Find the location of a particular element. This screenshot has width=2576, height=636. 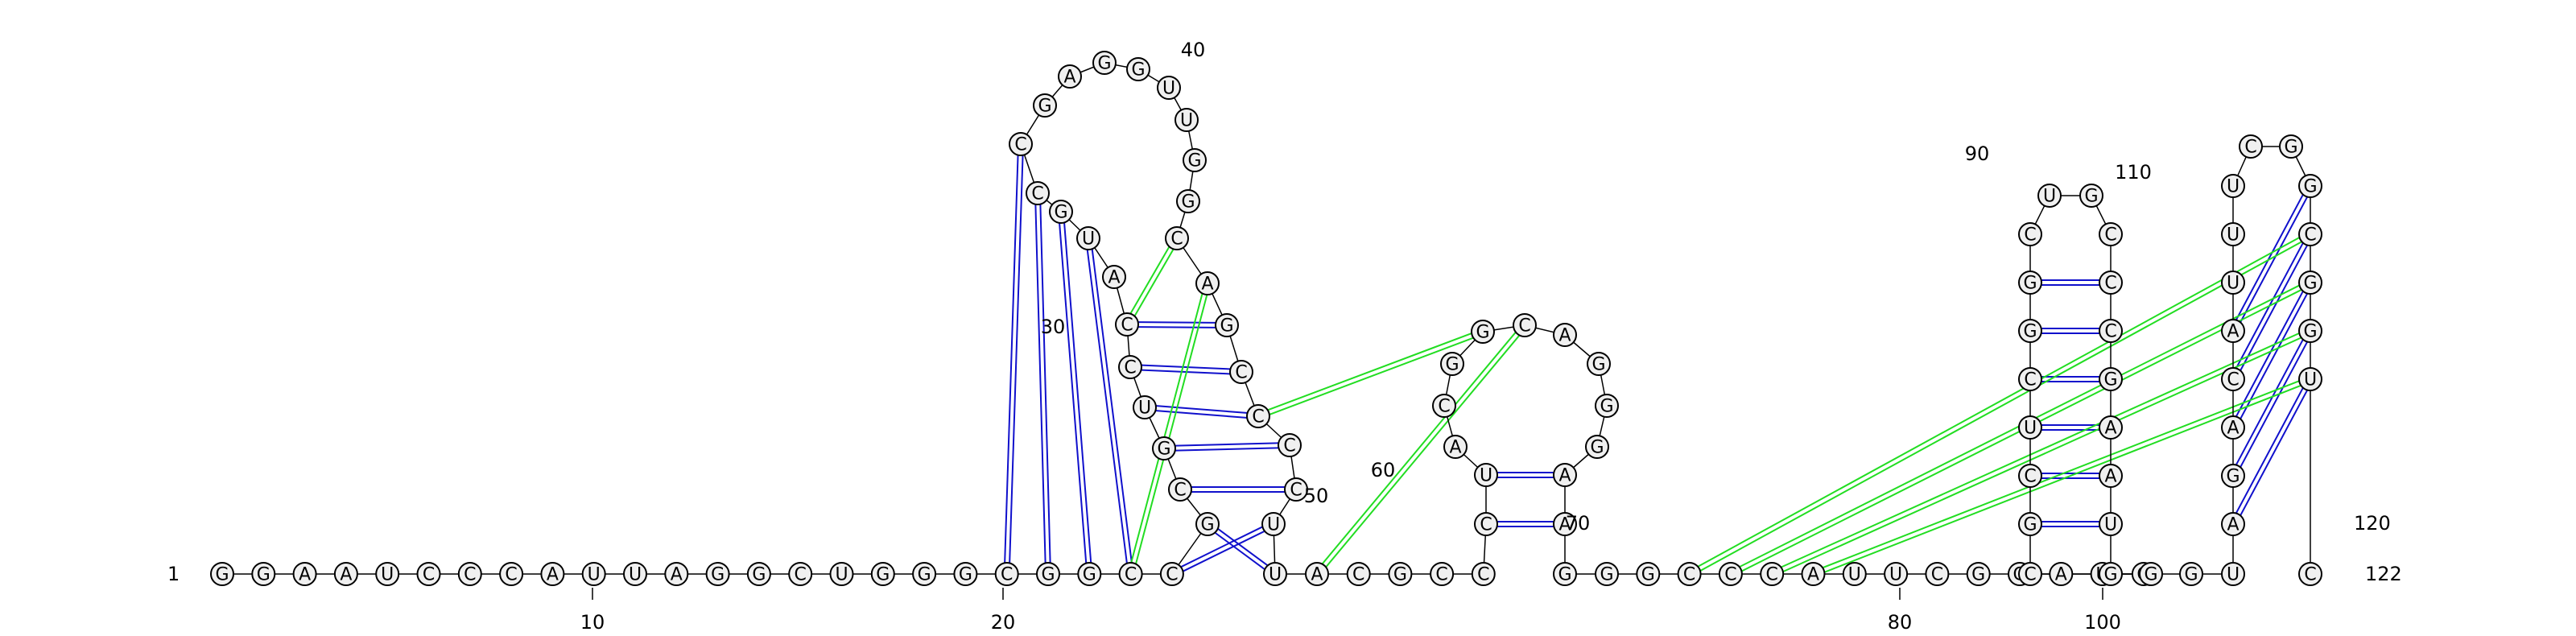

nucleotide-69: A is located at coordinates (1565, 475).